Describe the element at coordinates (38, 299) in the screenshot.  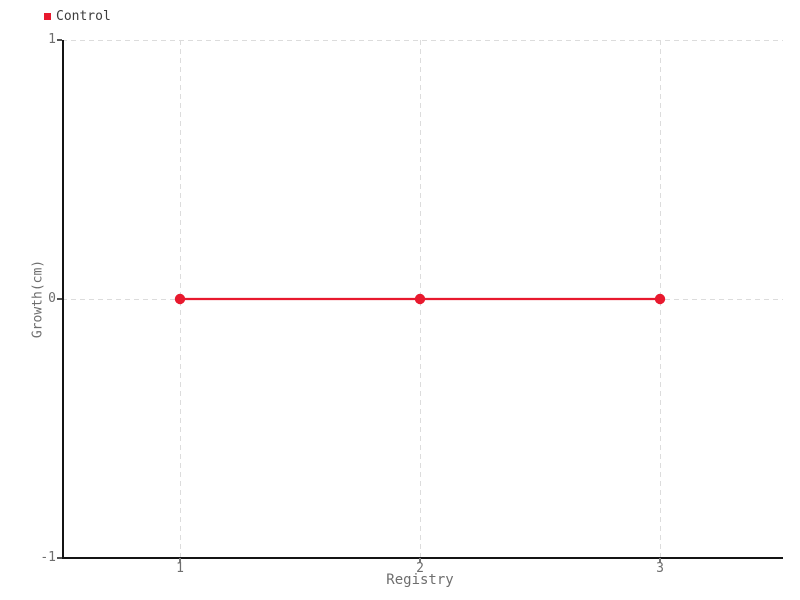
I see `y-axis-title: Growth(cm)` at that location.